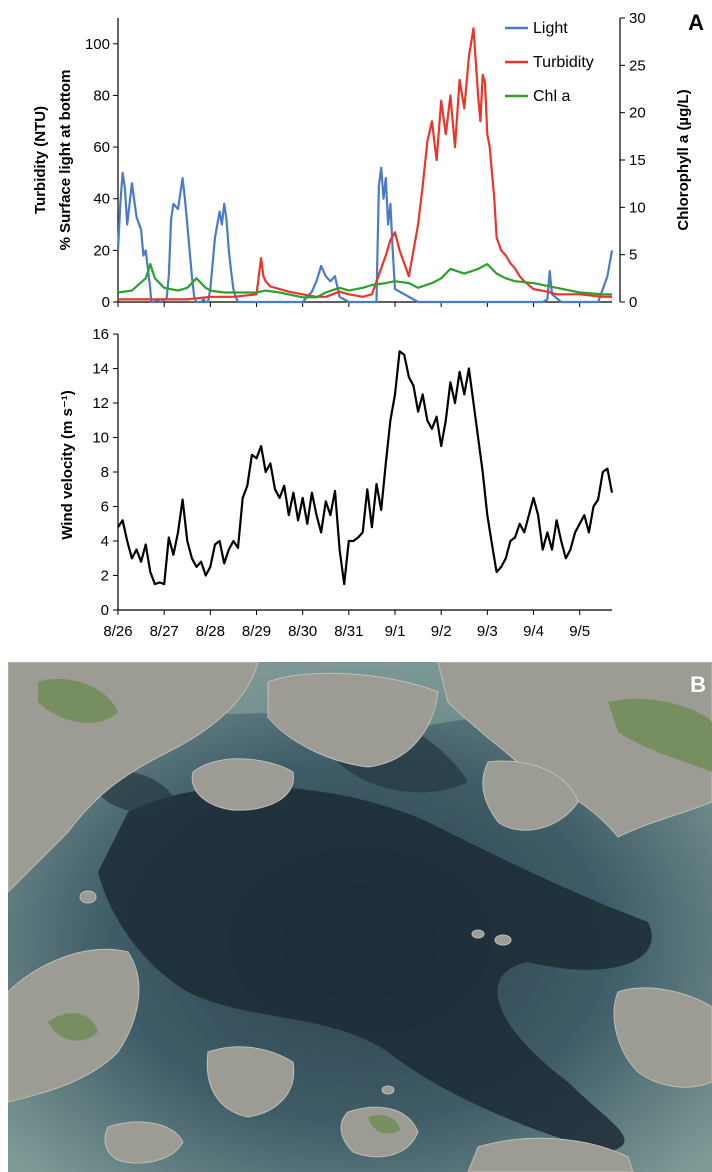 The width and height of the screenshot is (712, 1172). I want to click on wind-x-tick-label: 9/5, so click(579, 631).